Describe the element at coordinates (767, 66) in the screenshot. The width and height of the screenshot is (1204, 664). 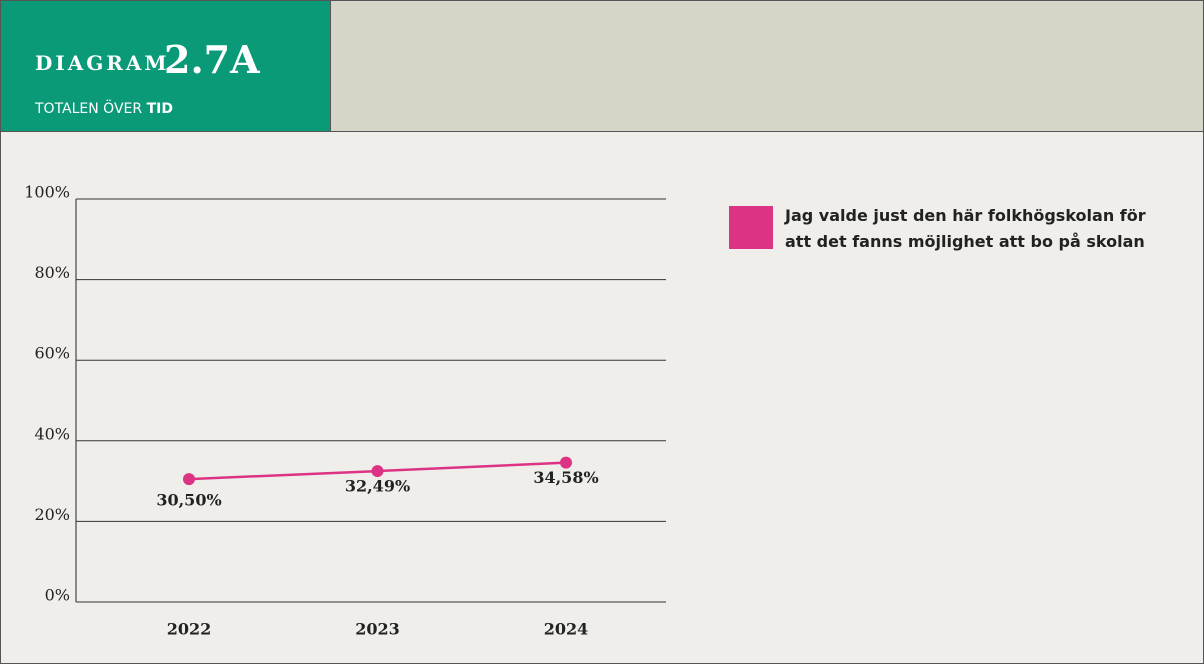
I see `header-band` at that location.